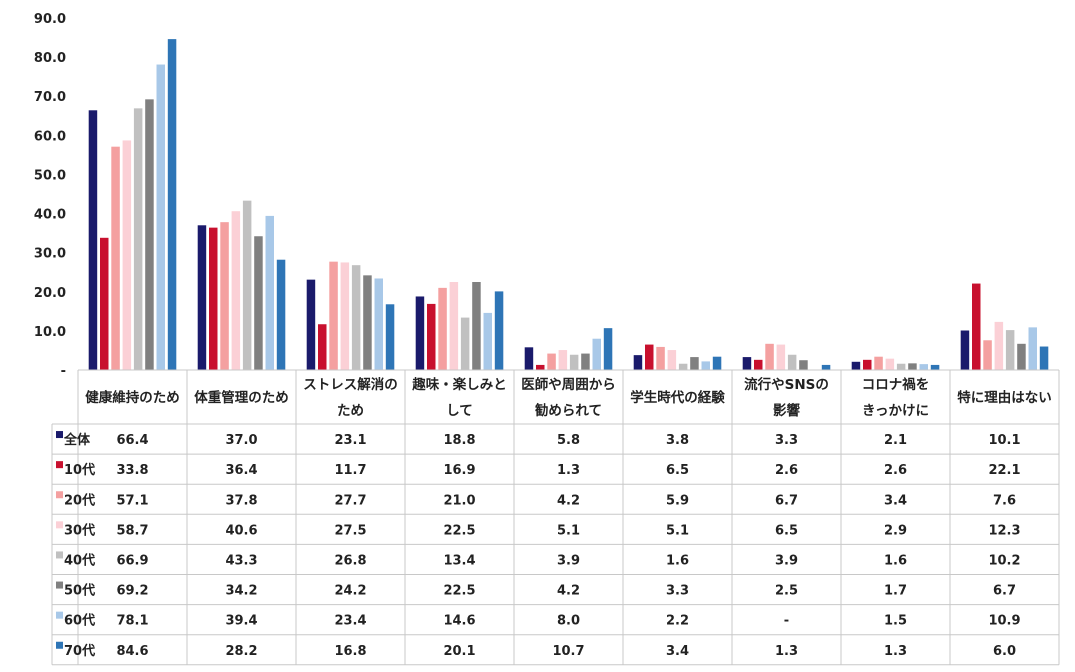  What do you see at coordinates (1004, 560) in the screenshot?
I see `data-value: 10.2` at bounding box center [1004, 560].